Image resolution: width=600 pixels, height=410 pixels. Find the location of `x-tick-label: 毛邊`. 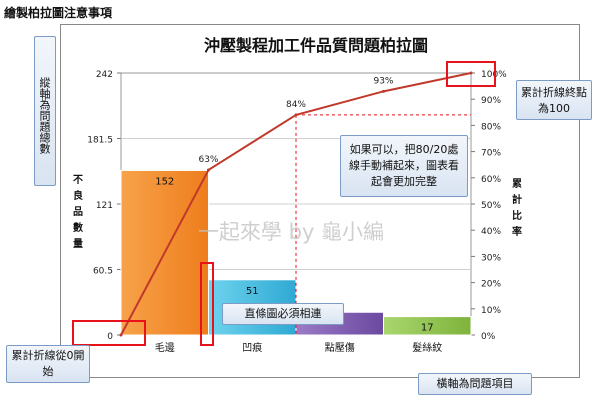

x-tick-label: 毛邊 is located at coordinates (165, 347).